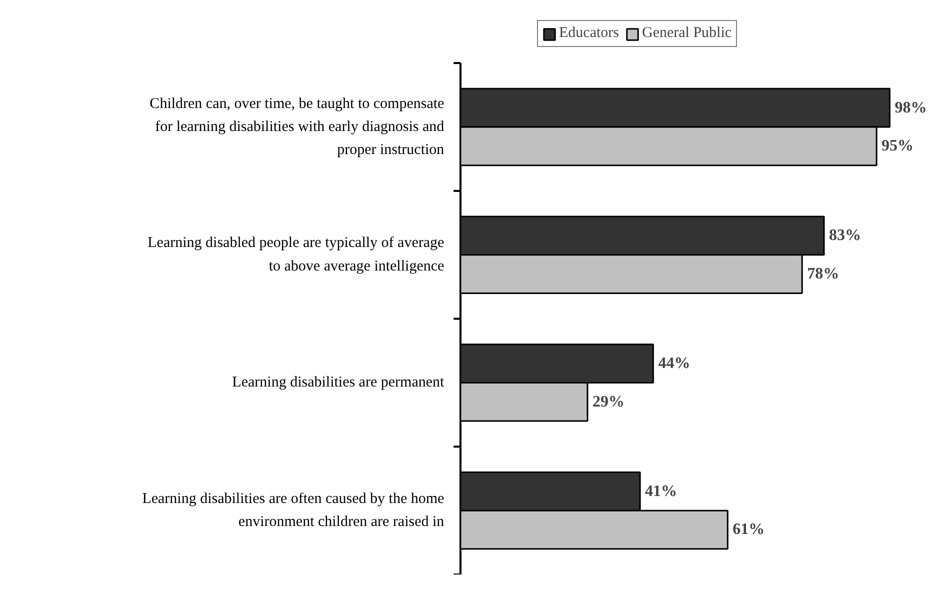 This screenshot has height=594, width=950. Describe the element at coordinates (687, 33) in the screenshot. I see `legend-label: General Public` at that location.